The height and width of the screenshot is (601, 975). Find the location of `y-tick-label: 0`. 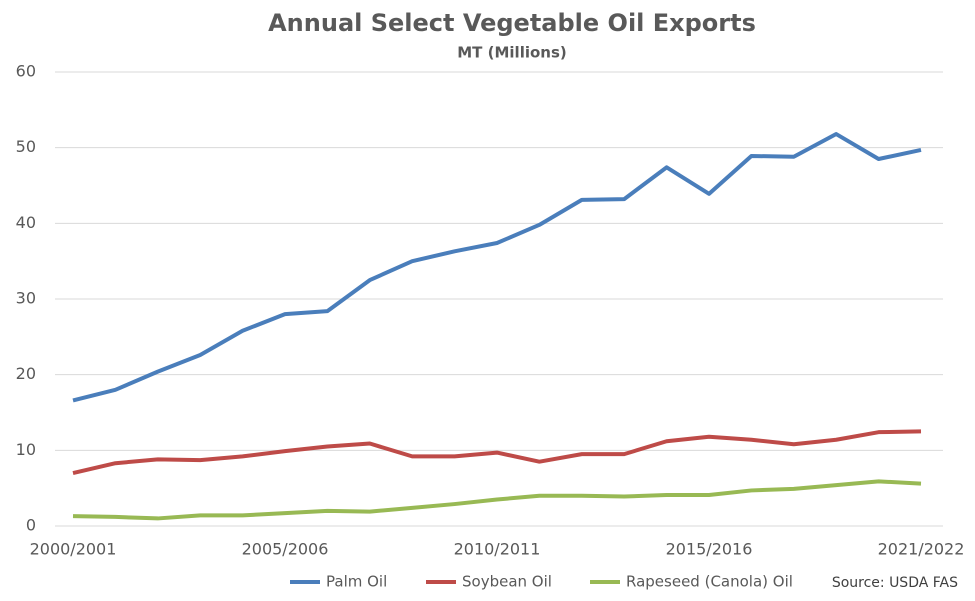

y-tick-label: 0 is located at coordinates (31, 525).